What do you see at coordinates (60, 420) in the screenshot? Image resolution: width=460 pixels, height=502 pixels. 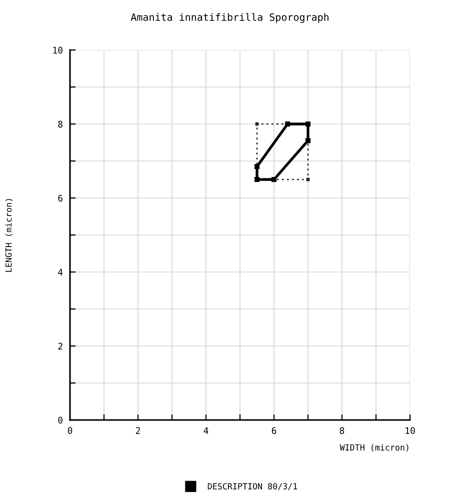 I see `y-tick-label: 0` at bounding box center [60, 420].